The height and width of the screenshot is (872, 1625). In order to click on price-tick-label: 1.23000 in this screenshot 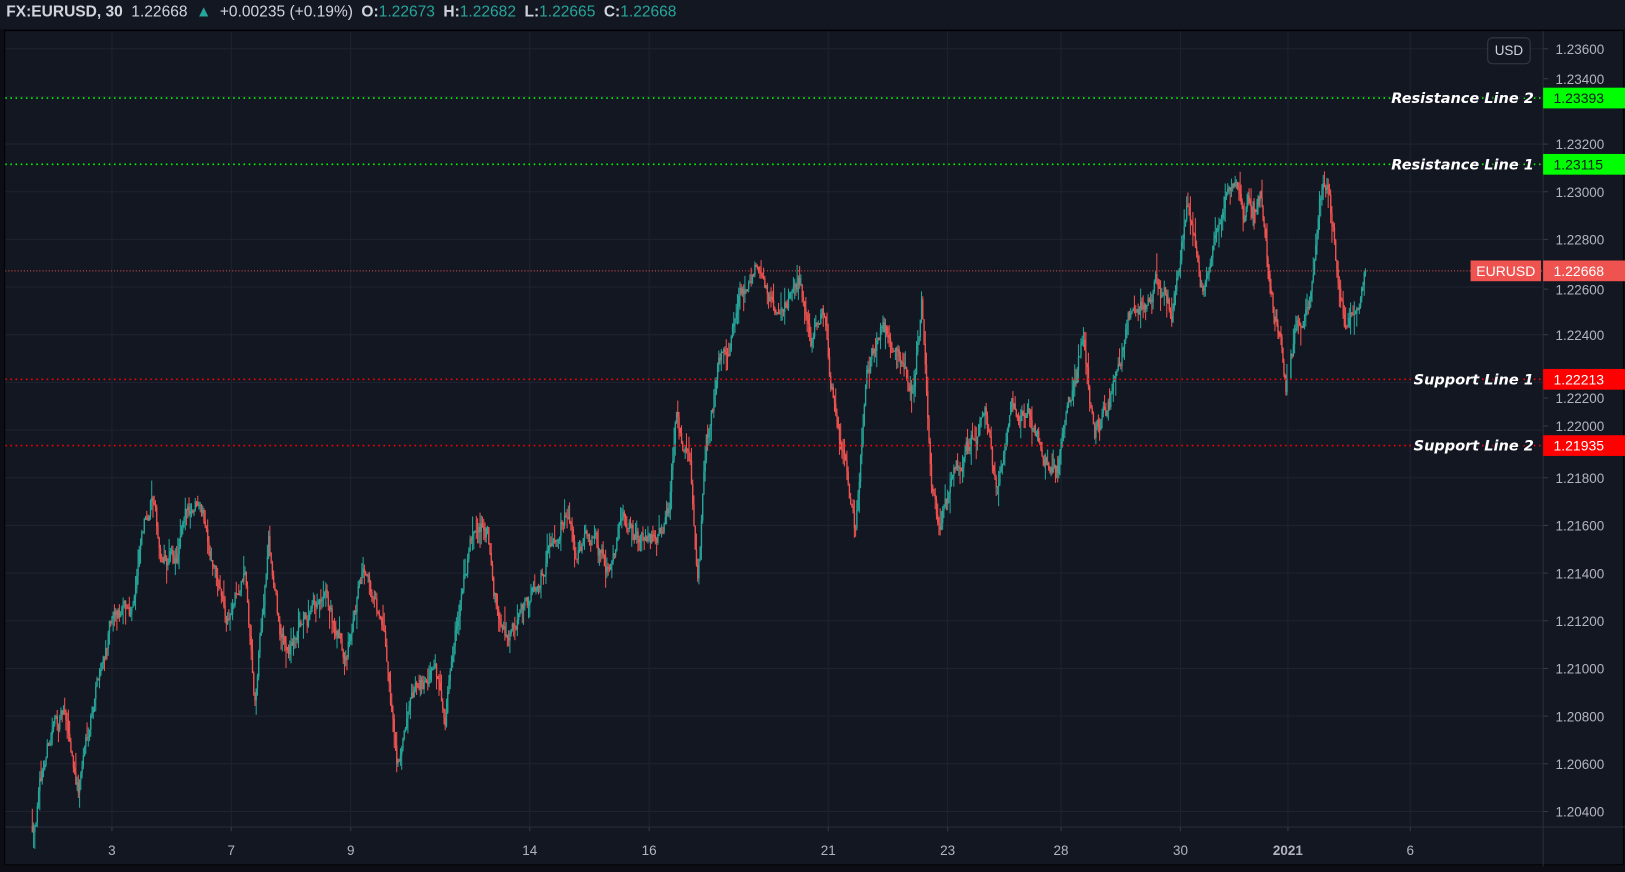, I will do `click(1580, 192)`.